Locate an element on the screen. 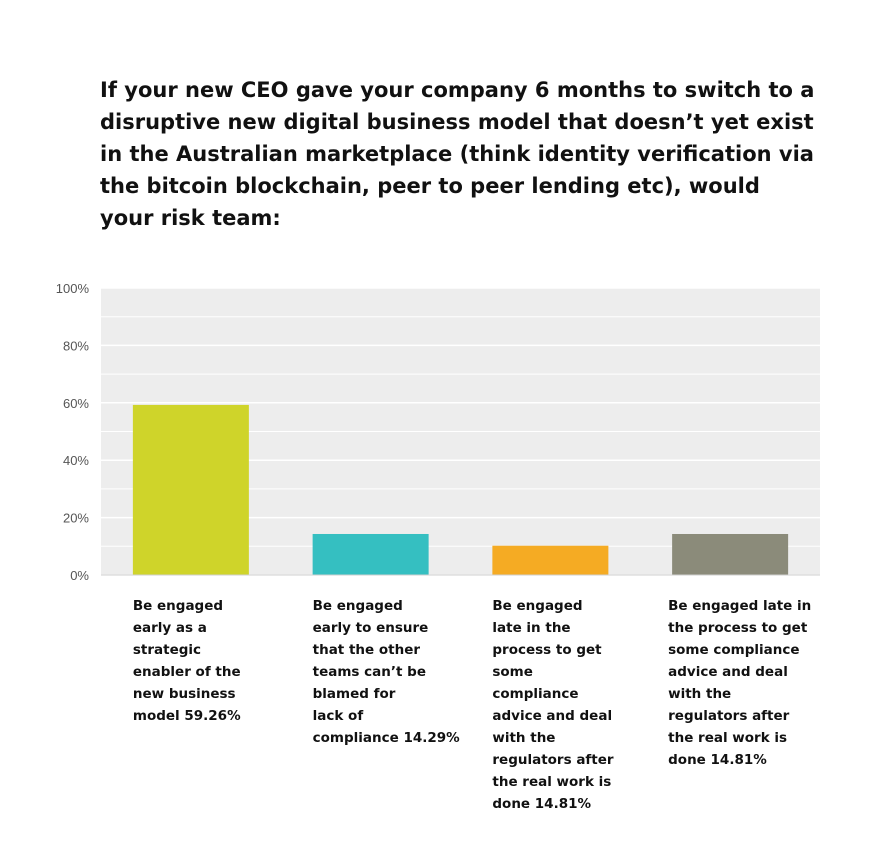  y-tick-label: 40% is located at coordinates (76, 460).